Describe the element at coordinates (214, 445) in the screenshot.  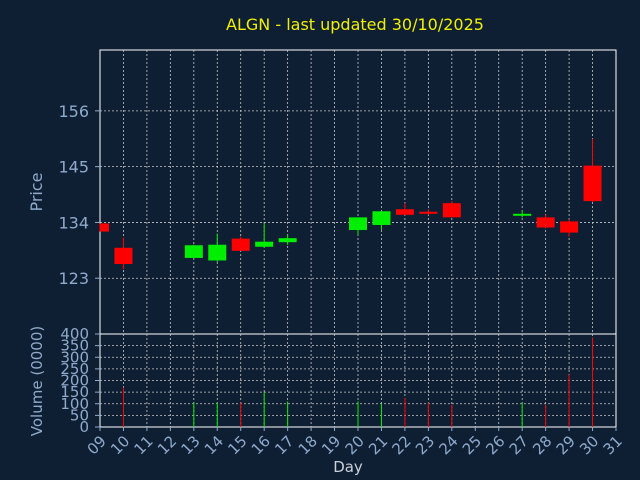
I see `x-tick-label: 14` at that location.